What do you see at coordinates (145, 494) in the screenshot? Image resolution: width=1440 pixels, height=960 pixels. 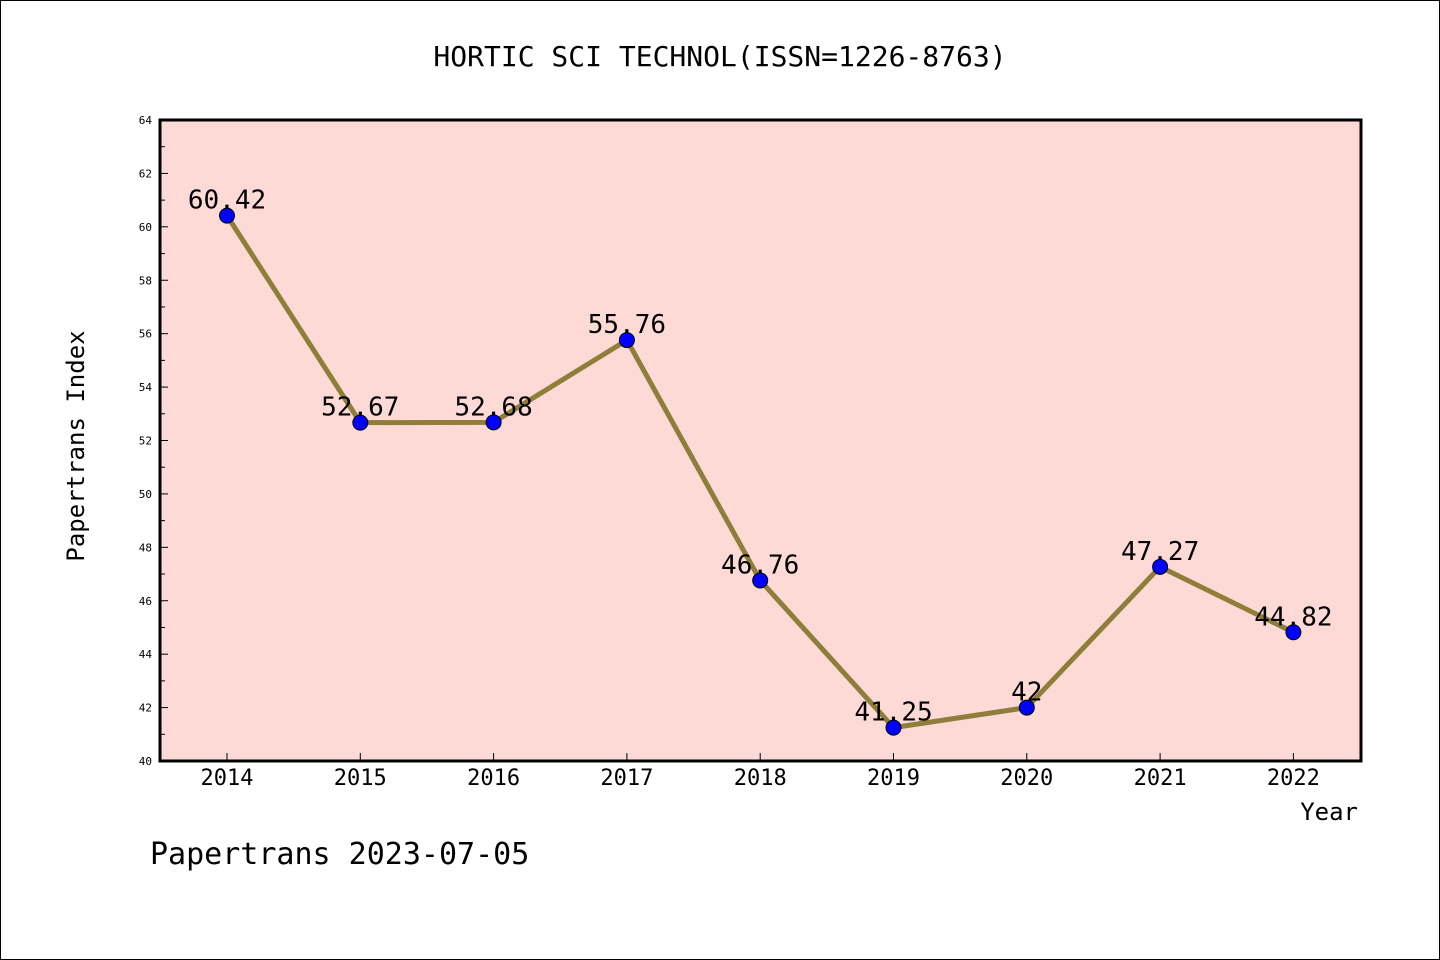 I see `y-tick-label: 50` at bounding box center [145, 494].